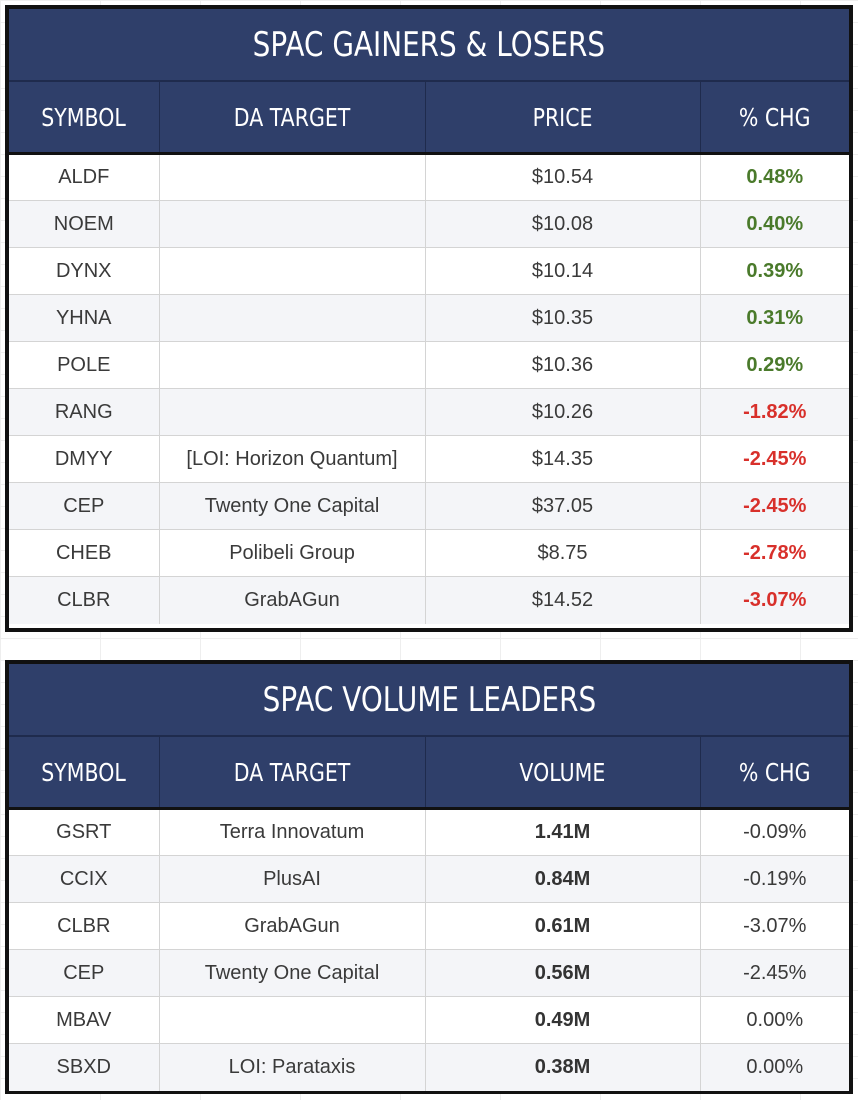 This screenshot has width=858, height=1100. What do you see at coordinates (562, 1020) in the screenshot?
I see `volume-cell: 0.49M` at bounding box center [562, 1020].